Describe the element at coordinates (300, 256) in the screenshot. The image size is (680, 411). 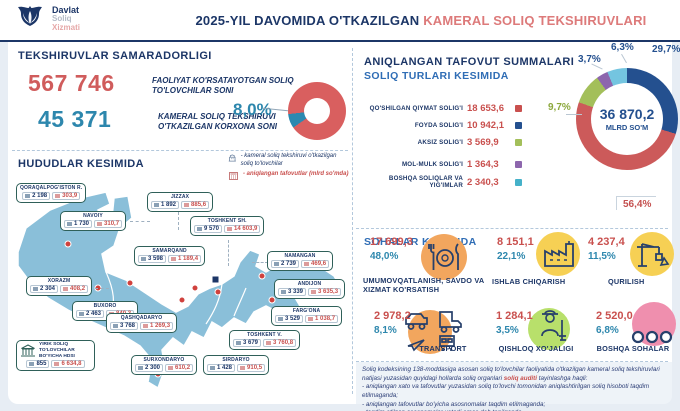
I see `region-name: NAMANGAN` at that location.